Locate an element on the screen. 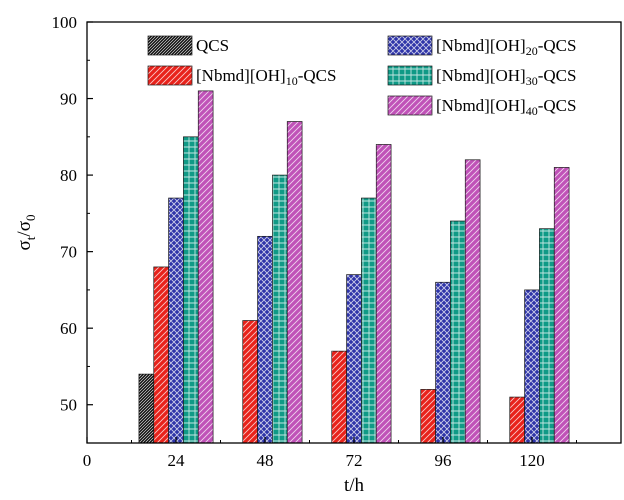 Image resolution: width=624 pixels, height=500 pixels. legend-label-2: [Nbmd][OH]20-QCS is located at coordinates (506, 47).